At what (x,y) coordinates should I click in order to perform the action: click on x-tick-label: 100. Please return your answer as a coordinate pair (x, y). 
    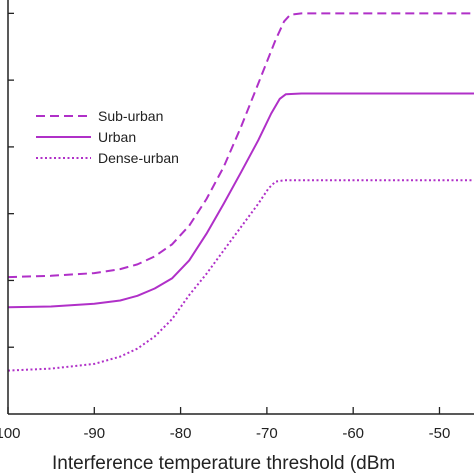
    Looking at the image, I should click on (10, 433).